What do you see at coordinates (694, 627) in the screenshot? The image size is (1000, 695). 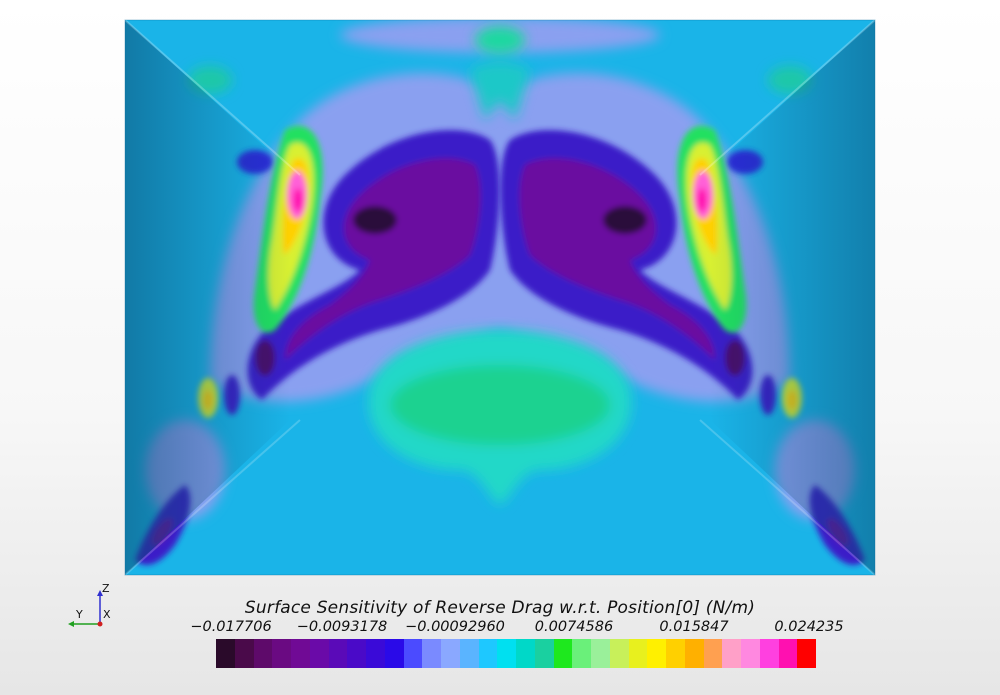 I see `legend-tick-label: 0.015847` at bounding box center [694, 627].